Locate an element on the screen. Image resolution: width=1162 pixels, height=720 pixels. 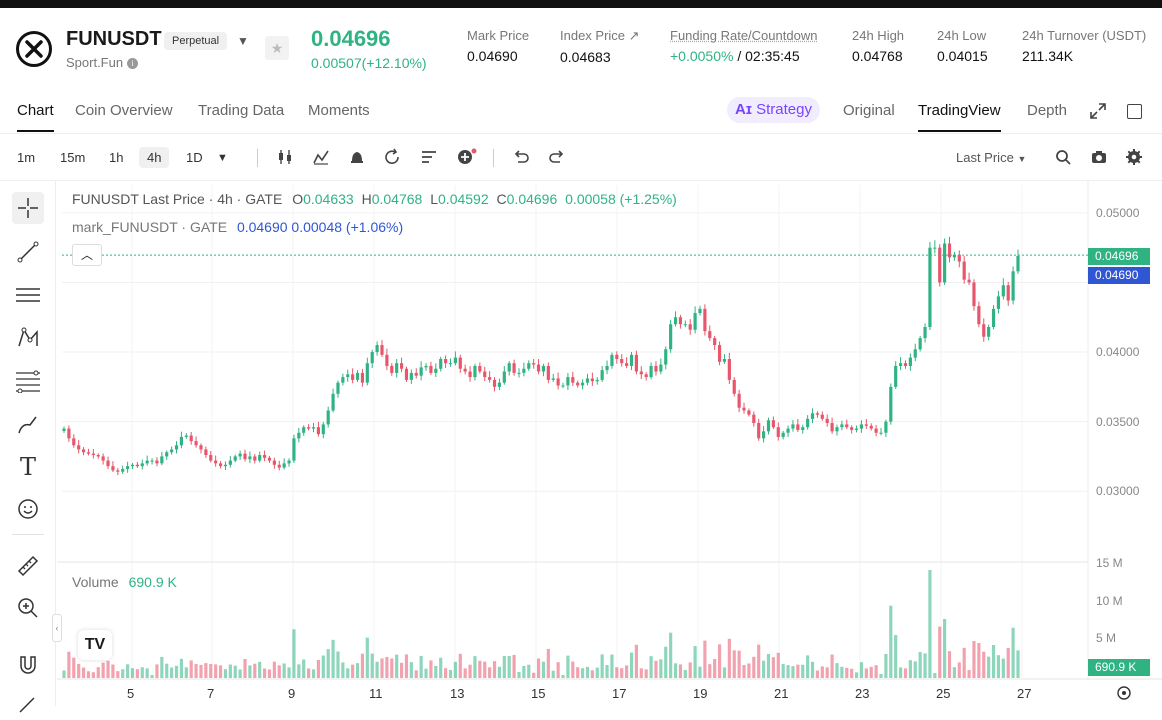
ruler-icon is located at coordinates (28, 566).